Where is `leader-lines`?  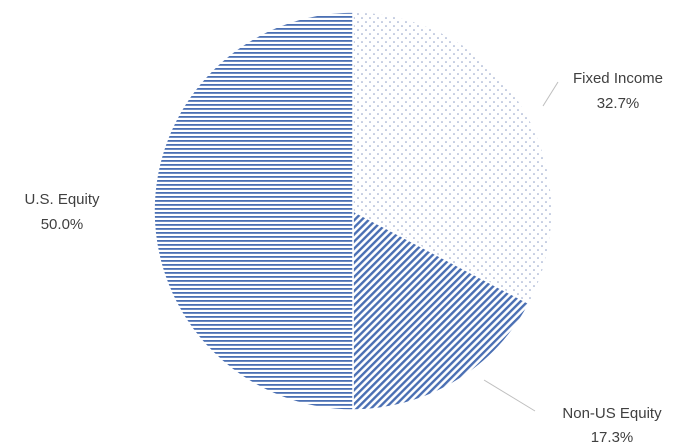 leader-lines is located at coordinates (521, 246).